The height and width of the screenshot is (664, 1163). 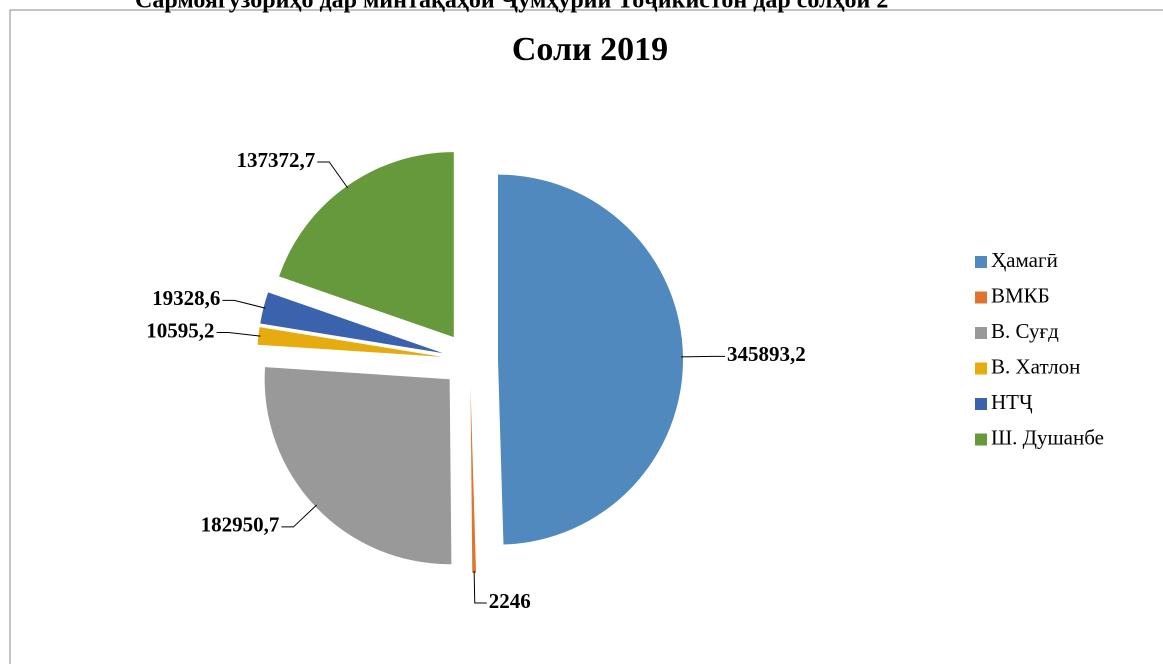 What do you see at coordinates (1035, 366) in the screenshot?
I see `legend-label: В. Хатлон` at bounding box center [1035, 366].